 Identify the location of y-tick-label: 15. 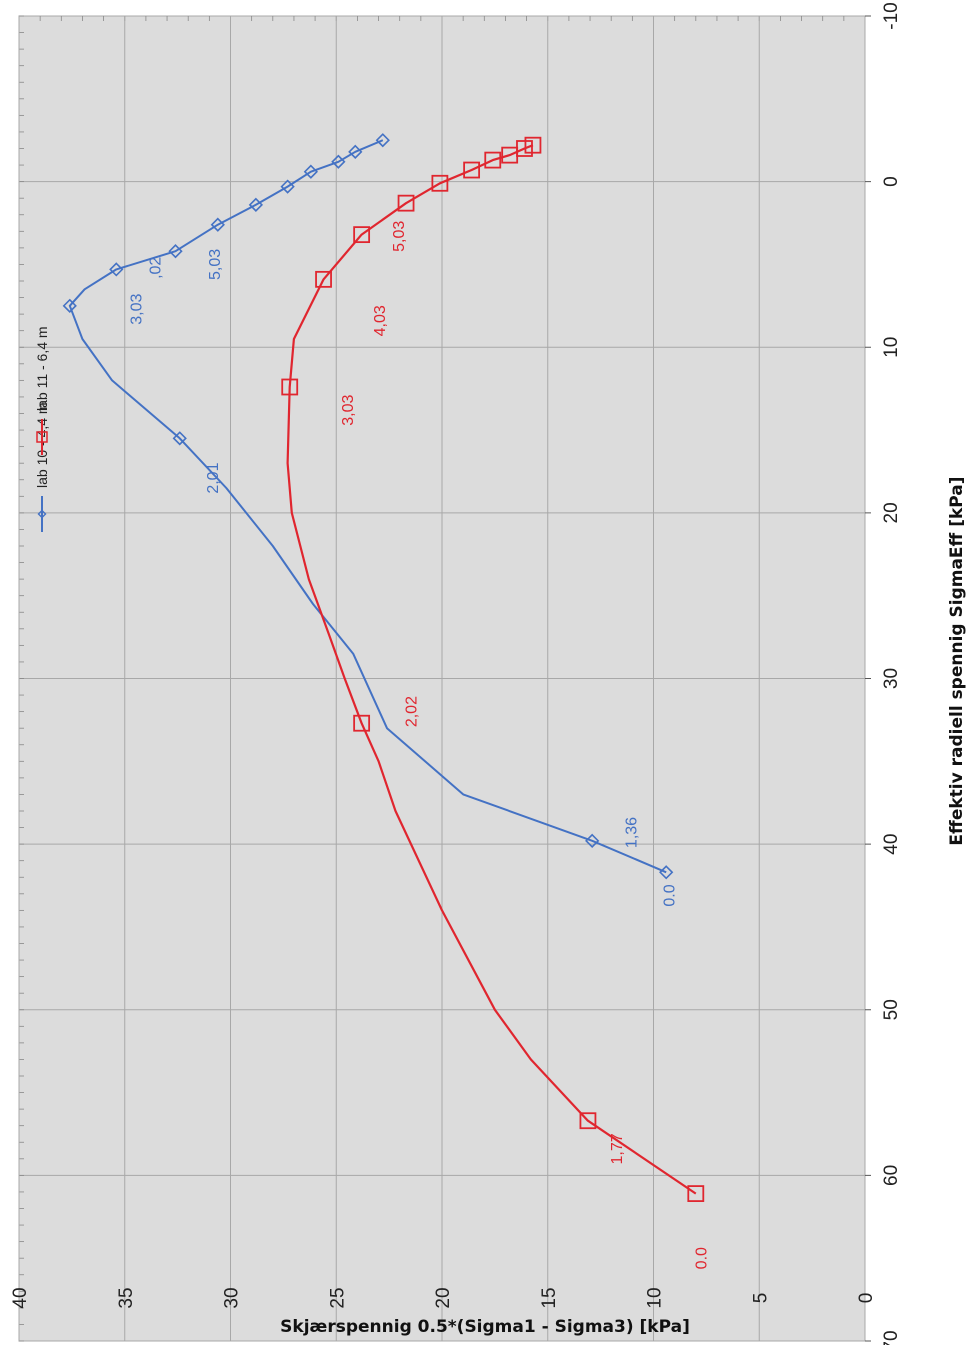
(549, 1297).